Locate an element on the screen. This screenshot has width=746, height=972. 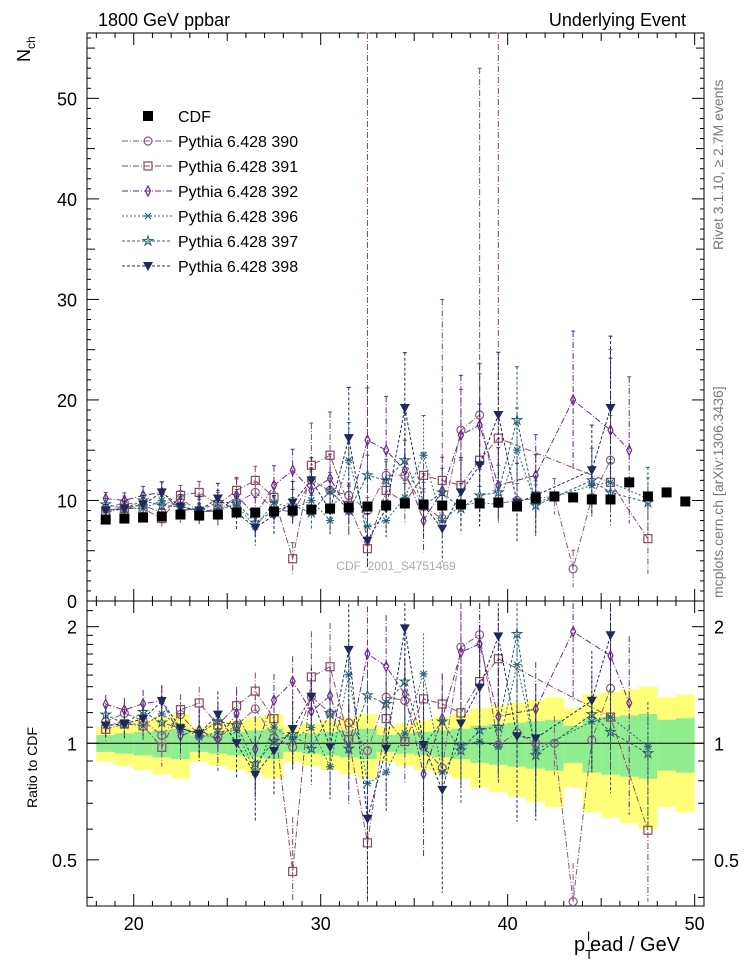
legend-label: Pythia 6.428 392 is located at coordinates (238, 192).